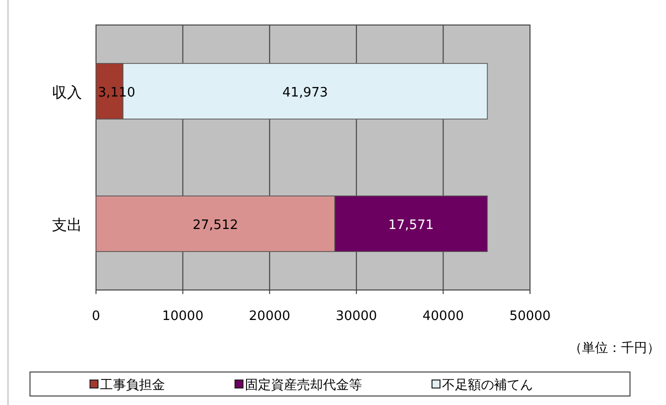 Image resolution: width=666 pixels, height=405 pixels. Describe the element at coordinates (614, 348) in the screenshot. I see `text: （単位：千円）` at that location.